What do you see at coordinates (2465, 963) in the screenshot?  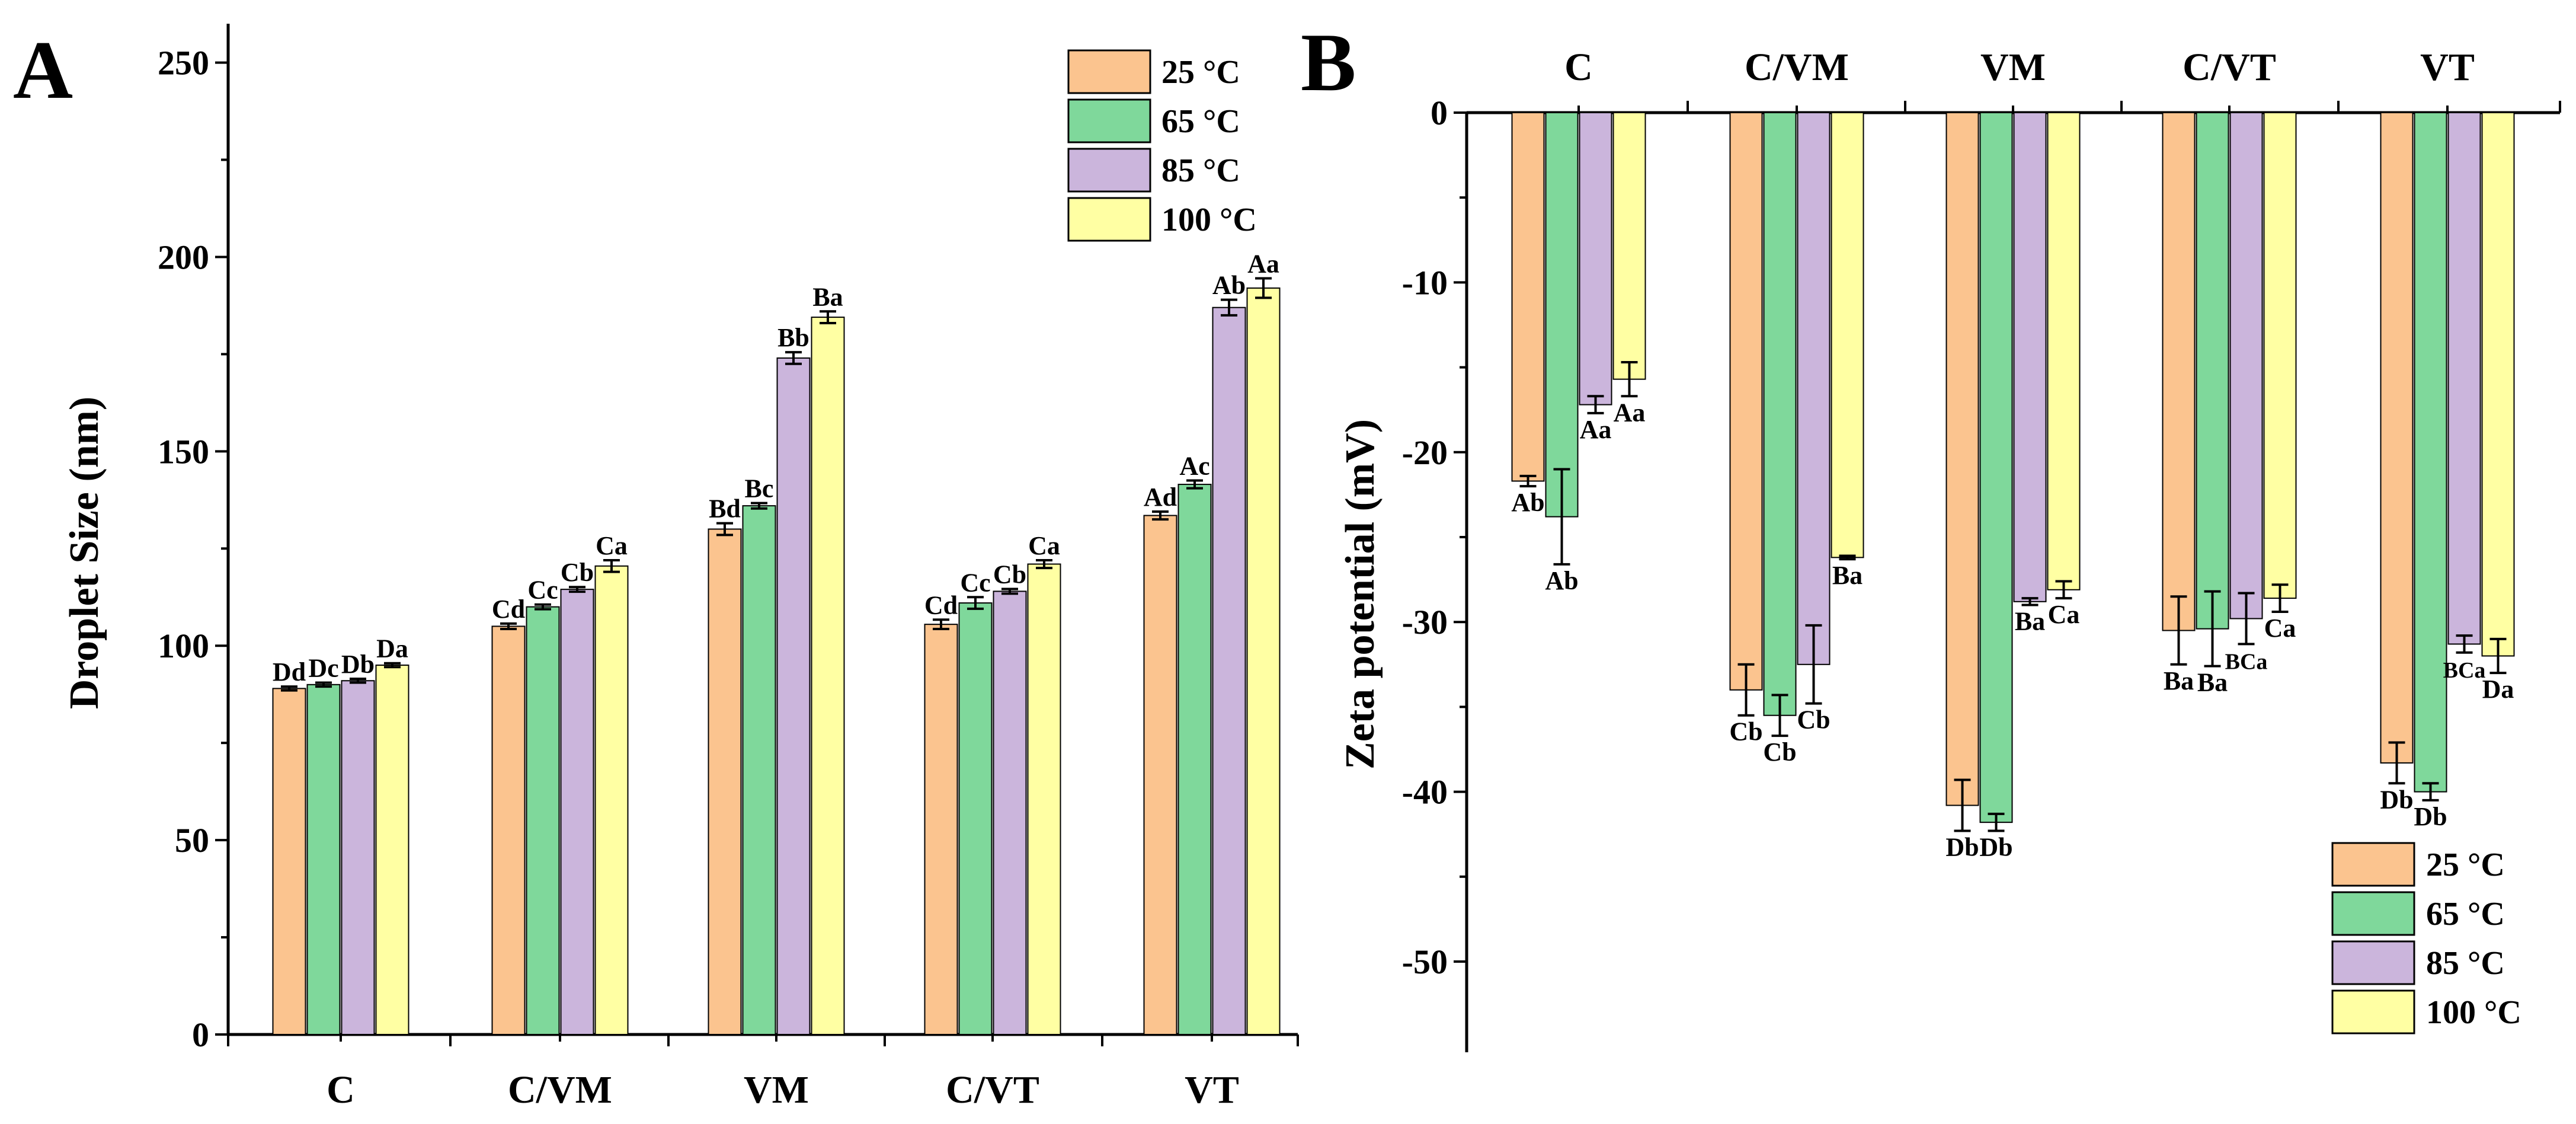 I see `legend-label-85-c: 85 °C` at bounding box center [2465, 963].